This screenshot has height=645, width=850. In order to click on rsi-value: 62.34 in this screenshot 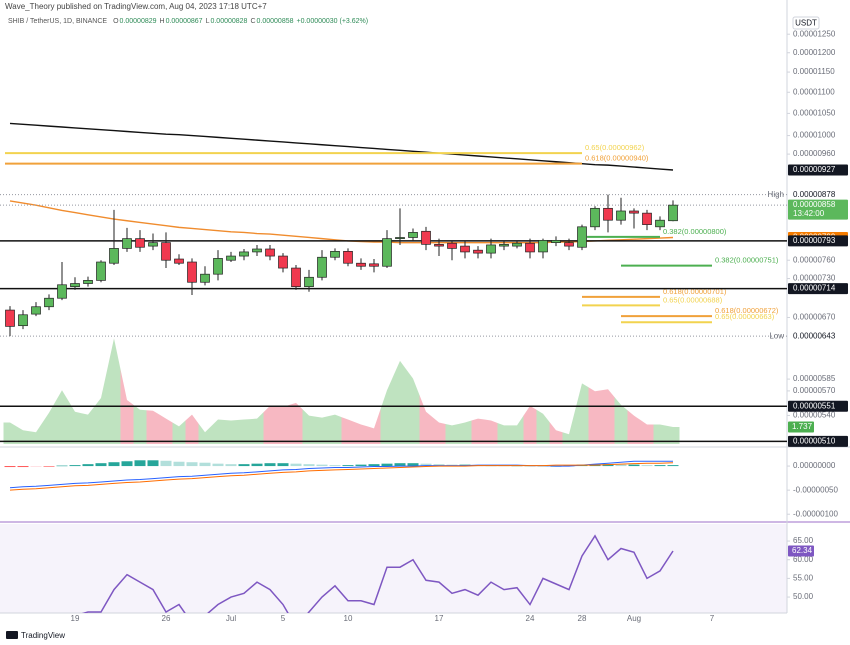, I will do `click(802, 550)`.